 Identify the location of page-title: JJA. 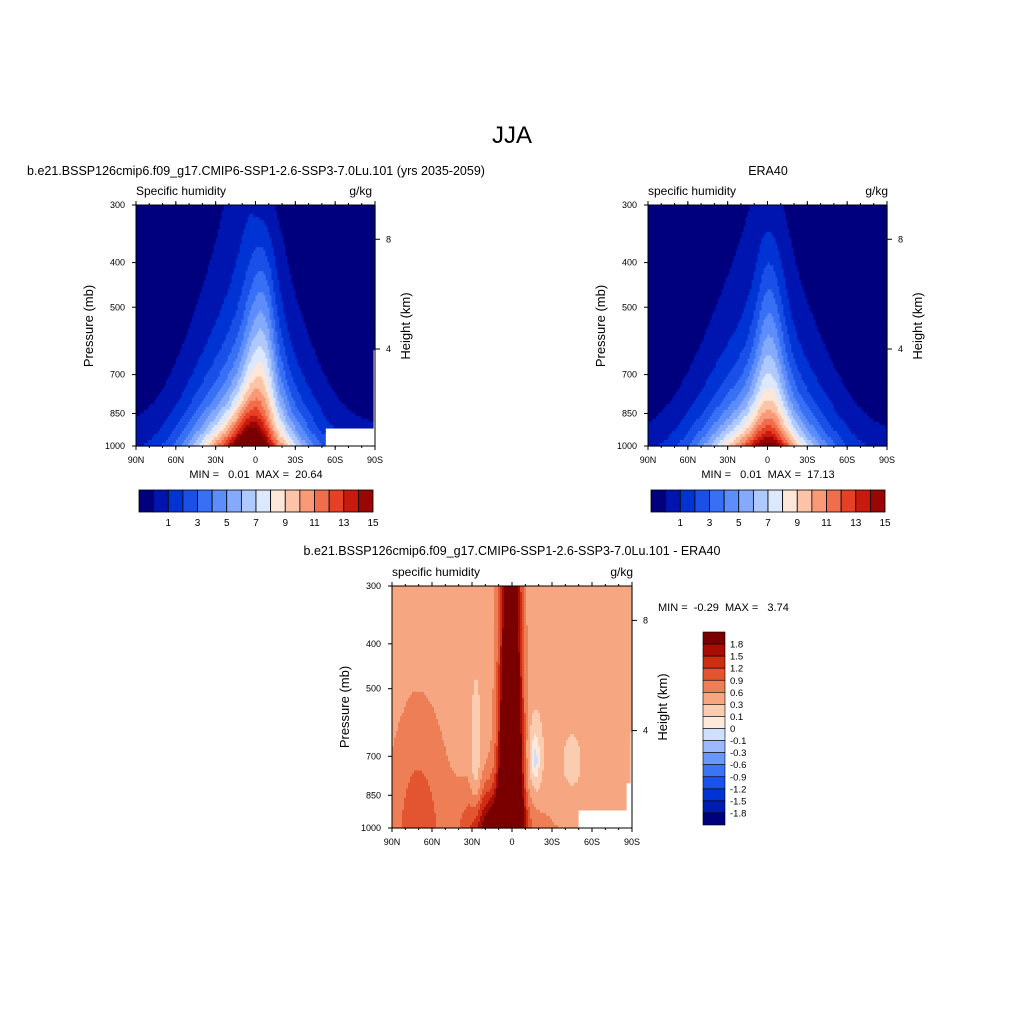
(512, 135).